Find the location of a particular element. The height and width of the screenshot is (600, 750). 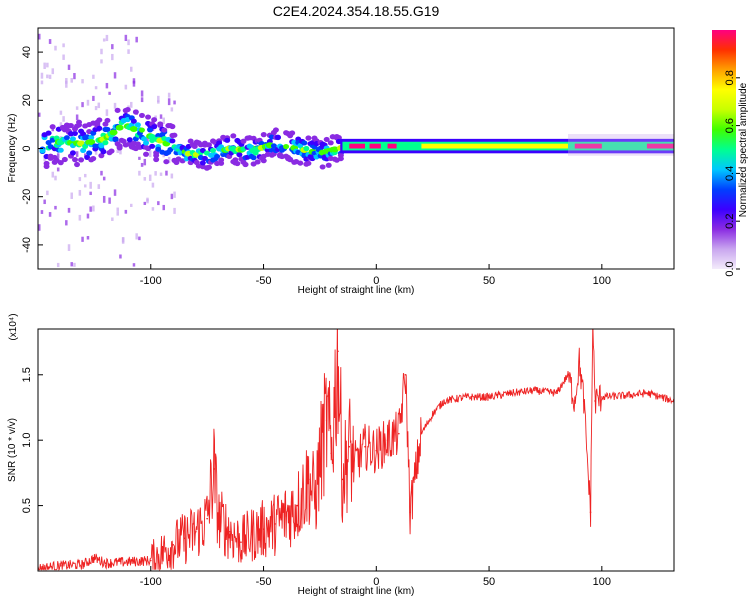

colorbar-tick-label: 0.0 is located at coordinates (730, 268).